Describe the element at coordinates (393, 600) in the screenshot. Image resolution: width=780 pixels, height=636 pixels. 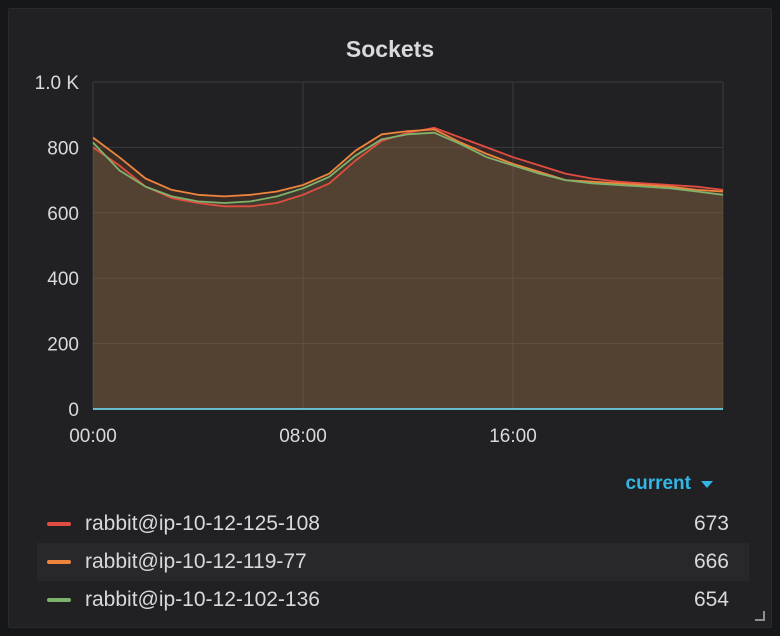
I see `legend-item-2: rabbit@ip-10-12-102-136 654` at that location.